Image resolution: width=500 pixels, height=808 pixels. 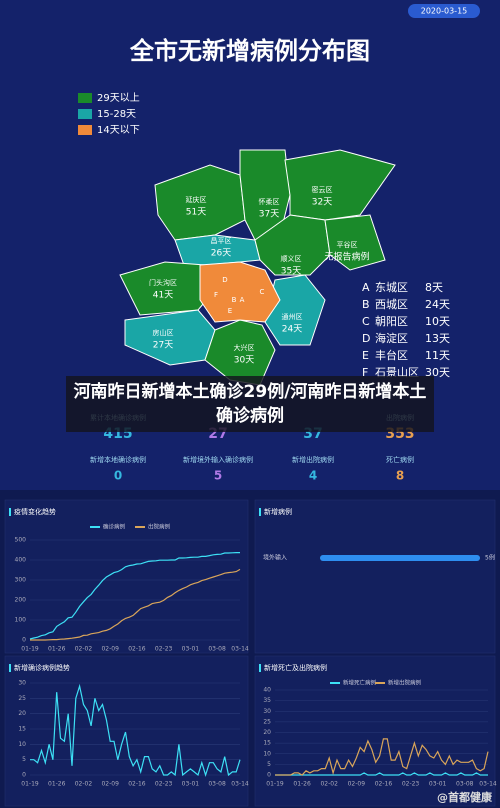 What do you see at coordinates (234, 300) in the screenshot?
I see `center-mark: B` at bounding box center [234, 300].